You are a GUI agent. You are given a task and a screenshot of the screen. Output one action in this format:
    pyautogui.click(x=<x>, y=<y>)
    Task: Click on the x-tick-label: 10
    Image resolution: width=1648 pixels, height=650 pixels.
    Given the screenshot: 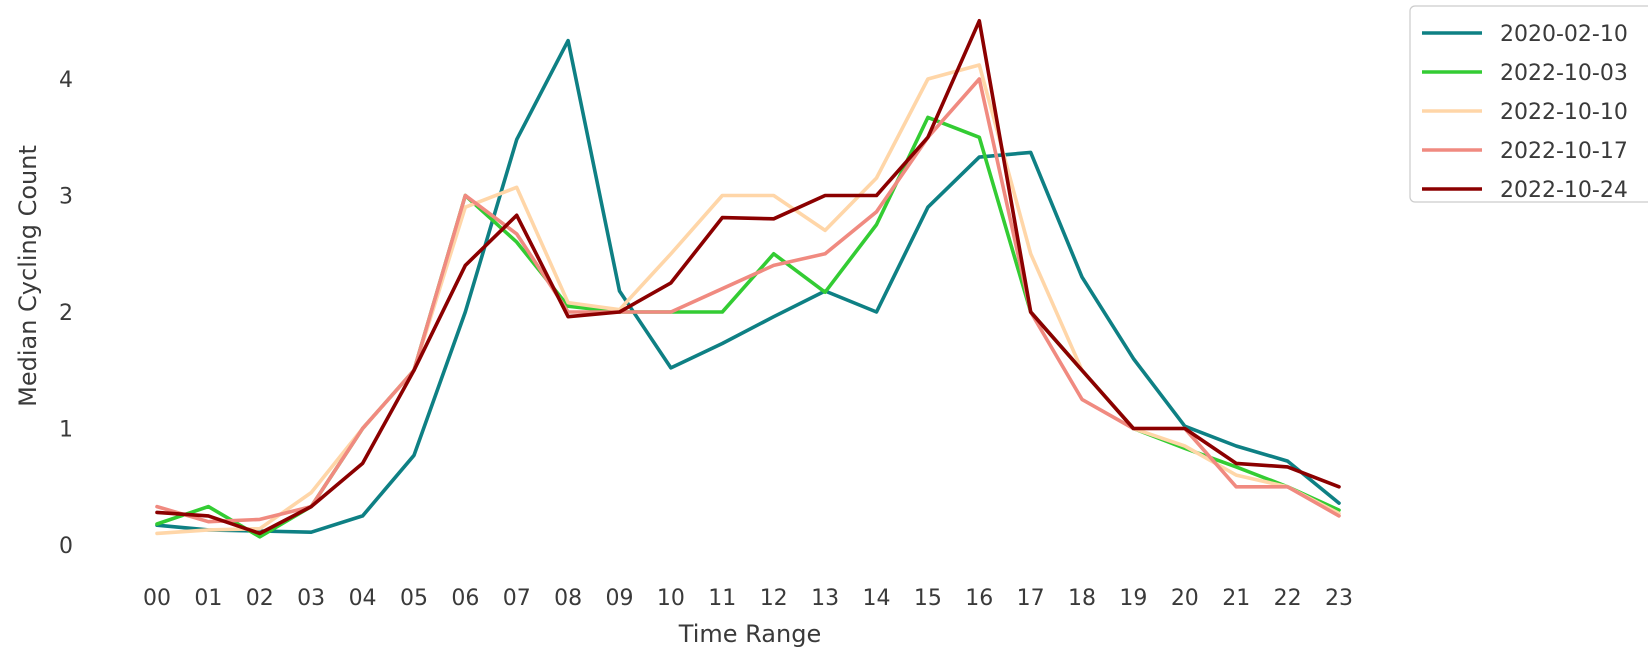 What is the action you would take?
    pyautogui.click(x=671, y=598)
    